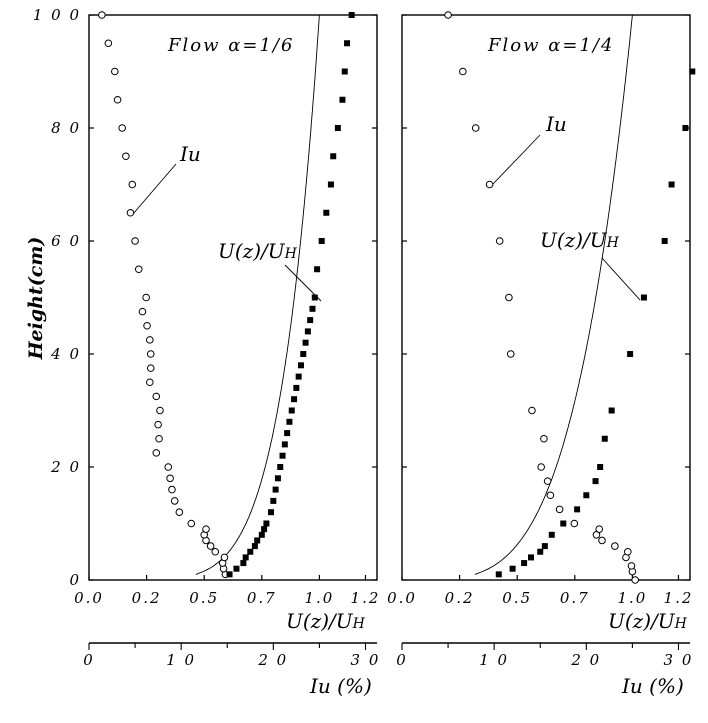  I want to click on x-tick-label: 1.0, so click(632, 598).